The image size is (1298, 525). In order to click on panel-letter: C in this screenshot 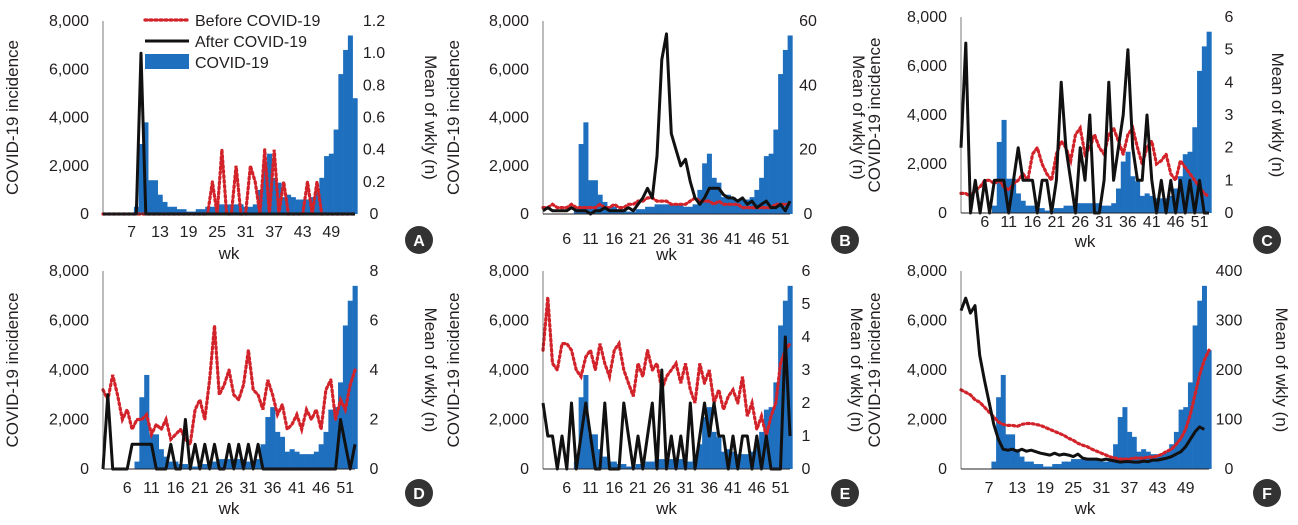, I will do `click(1267, 241)`.